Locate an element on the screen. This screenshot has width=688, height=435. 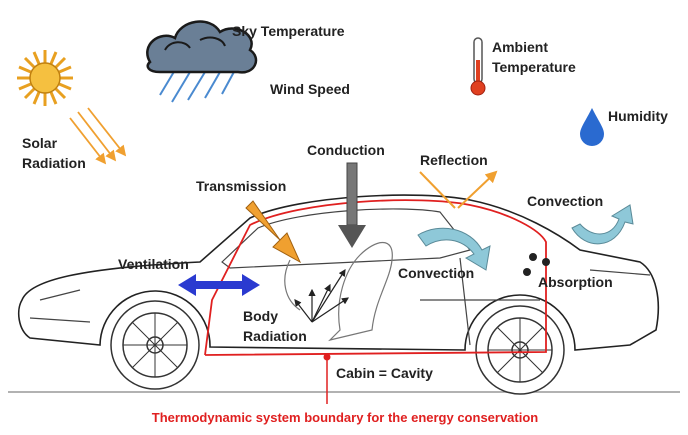
wheels is located at coordinates (337, 347).